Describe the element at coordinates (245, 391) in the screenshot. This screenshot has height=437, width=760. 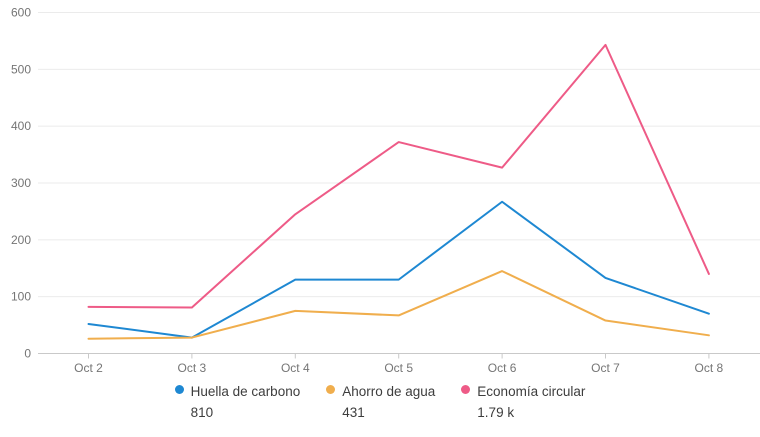
I see `legend-series-label: Huella de carbono` at that location.